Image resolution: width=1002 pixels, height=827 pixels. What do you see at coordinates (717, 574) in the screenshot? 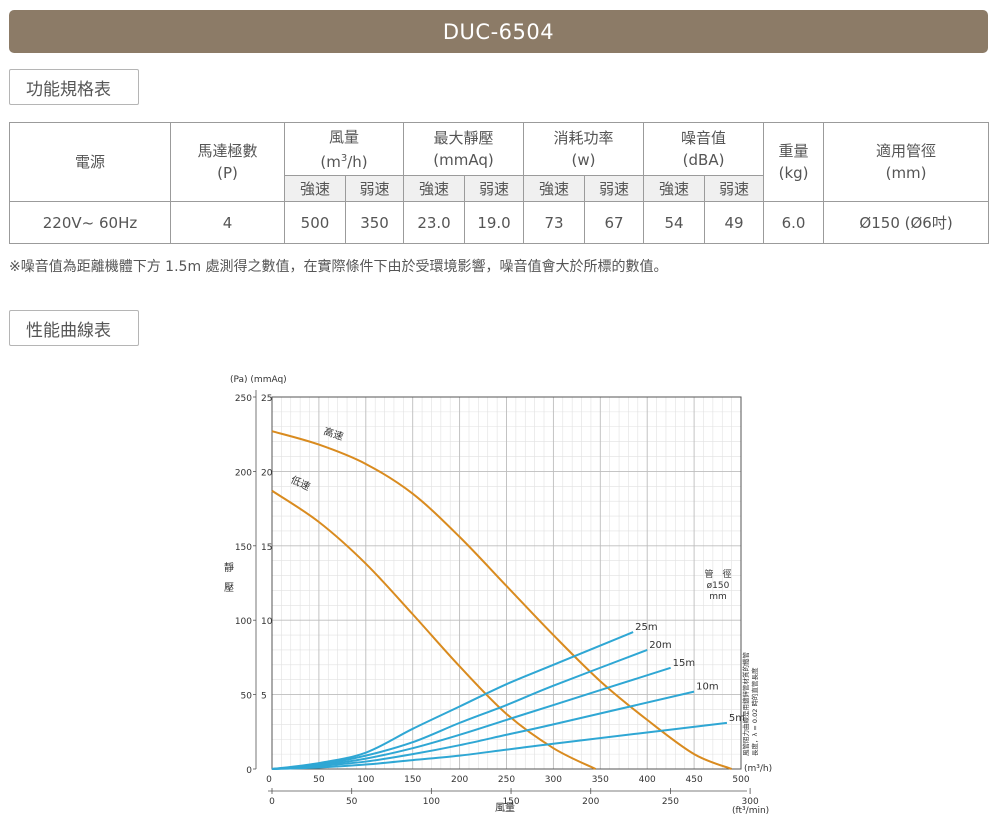
I see `duct-size-label: 管 徑` at bounding box center [717, 574].